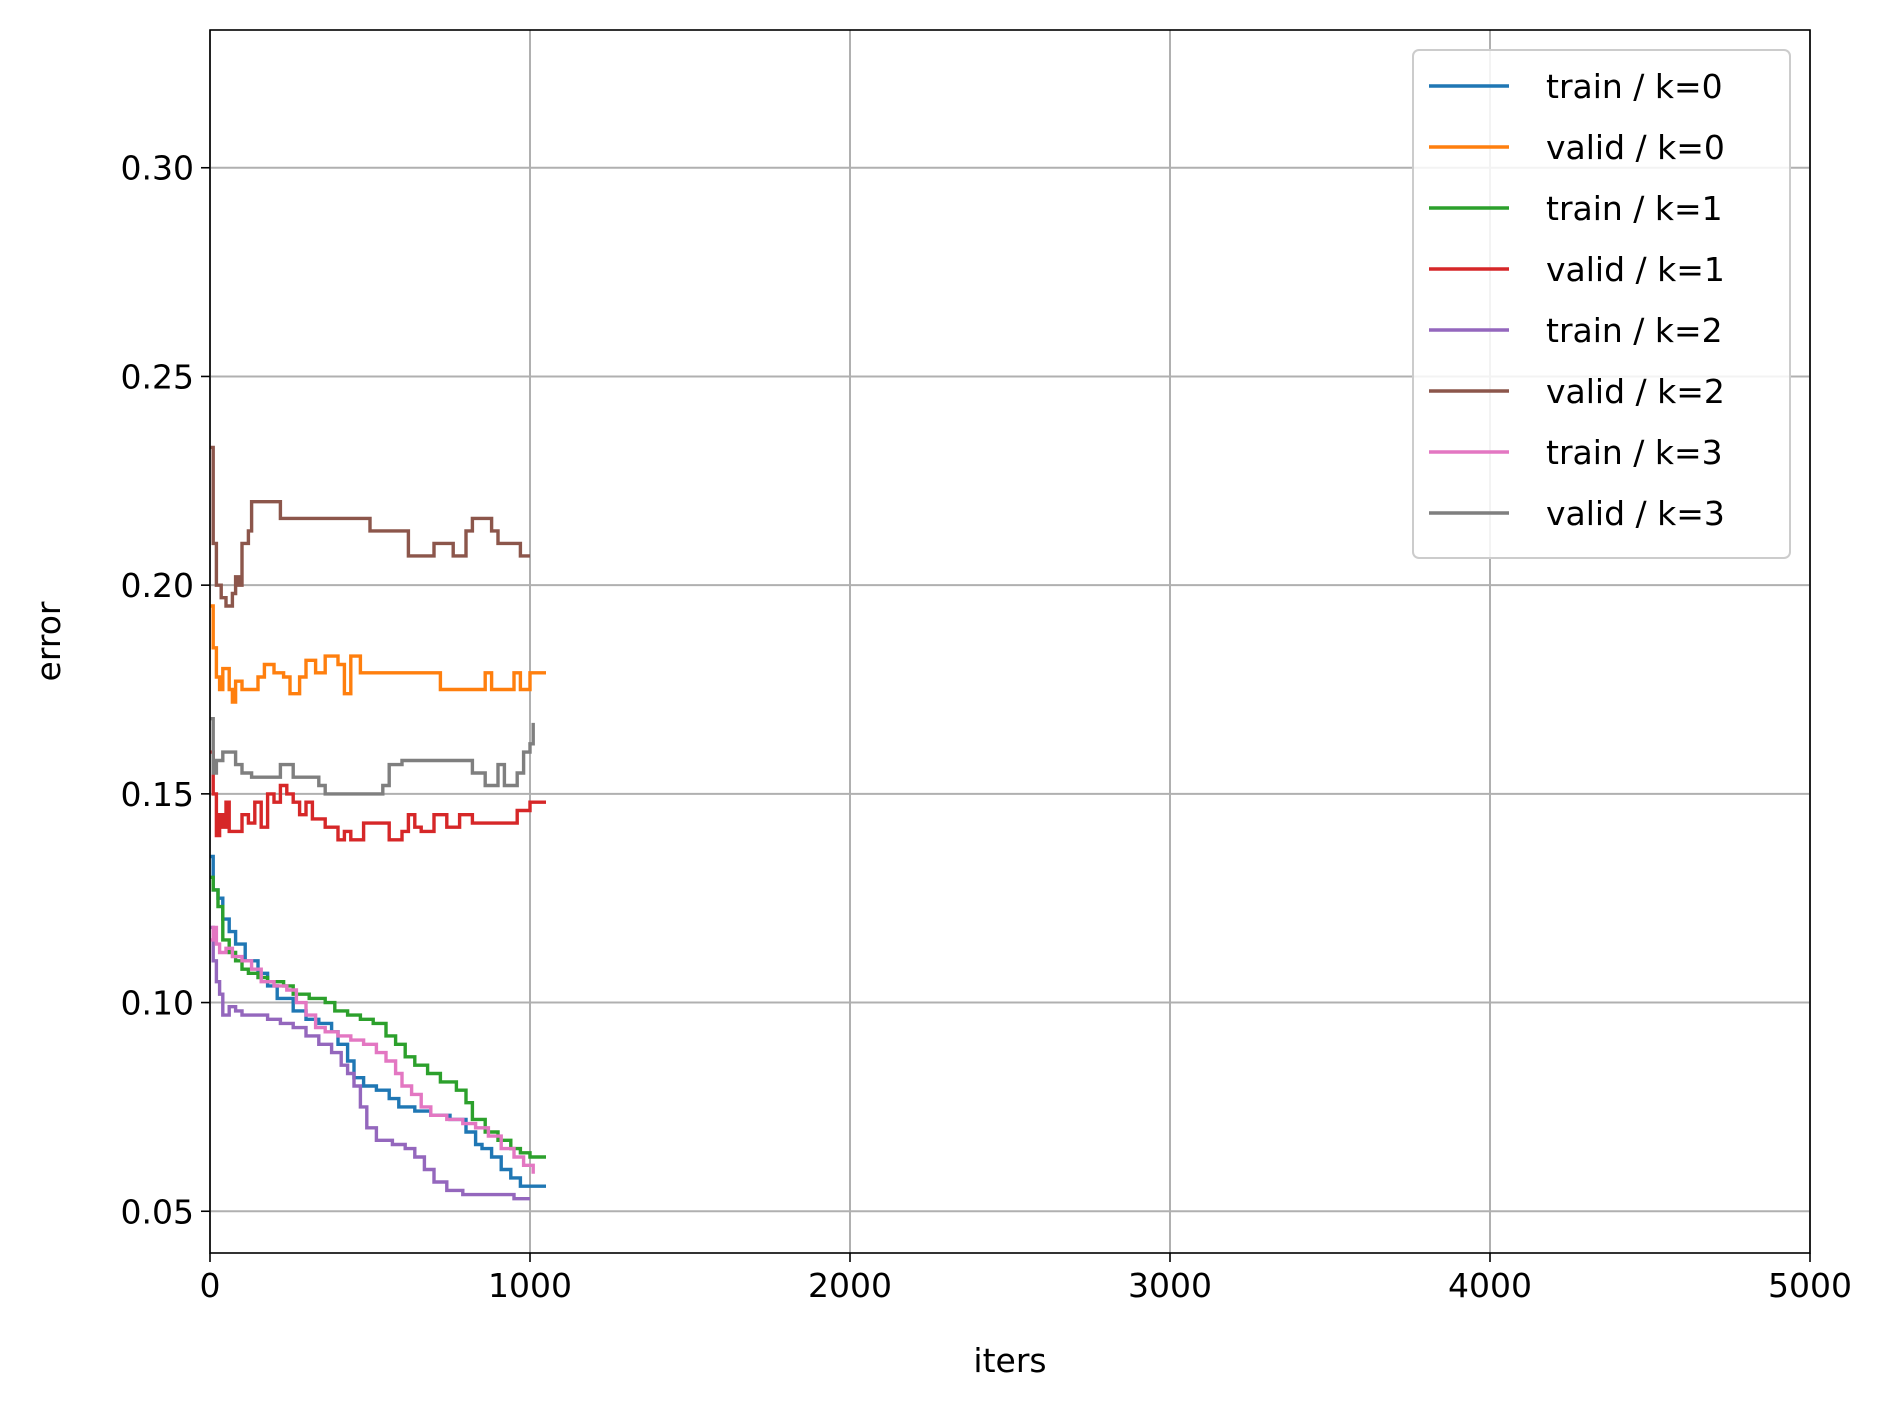 The image size is (1887, 1406). Describe the element at coordinates (1635, 513) in the screenshot. I see `legend-label: valid / k=3` at that location.